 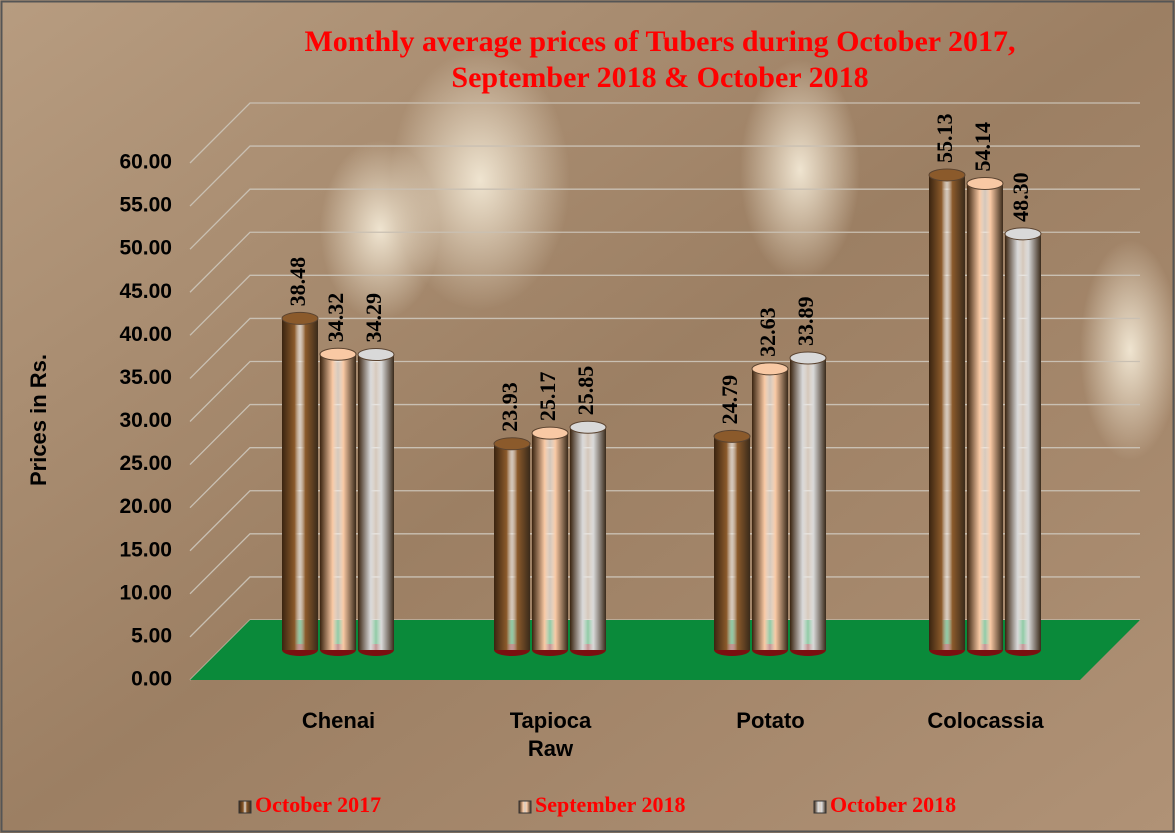 What do you see at coordinates (893, 804) in the screenshot?
I see `legend-label: October 2018` at bounding box center [893, 804].